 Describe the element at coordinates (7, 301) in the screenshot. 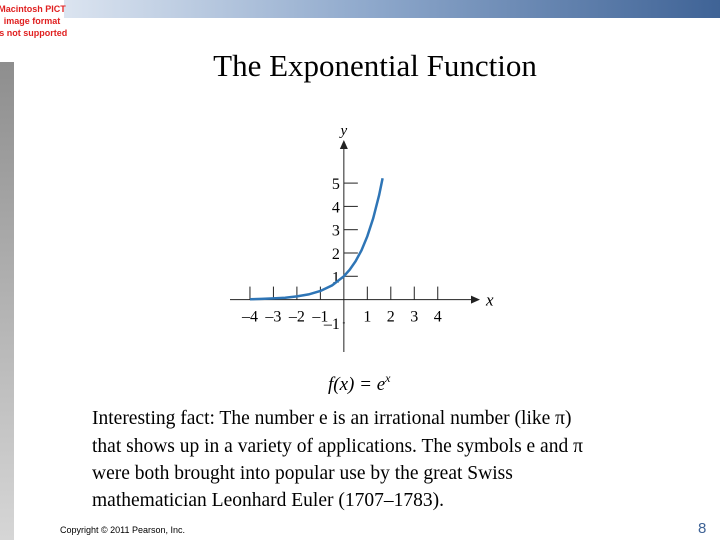

I see `side-bar` at that location.